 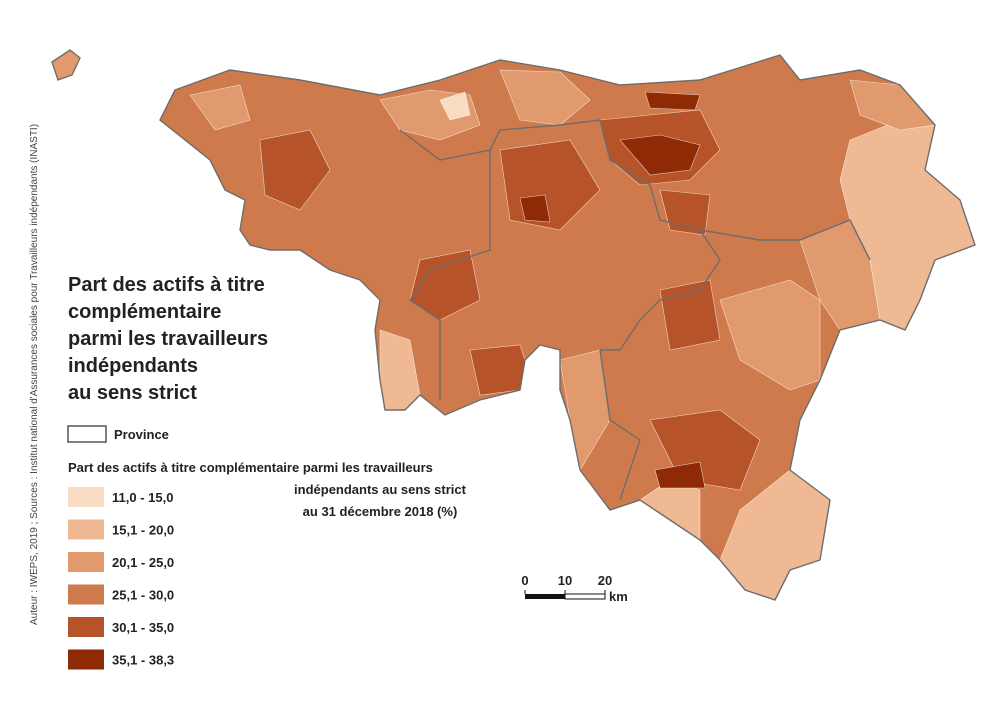 I want to click on province-swatch, so click(x=87, y=434).